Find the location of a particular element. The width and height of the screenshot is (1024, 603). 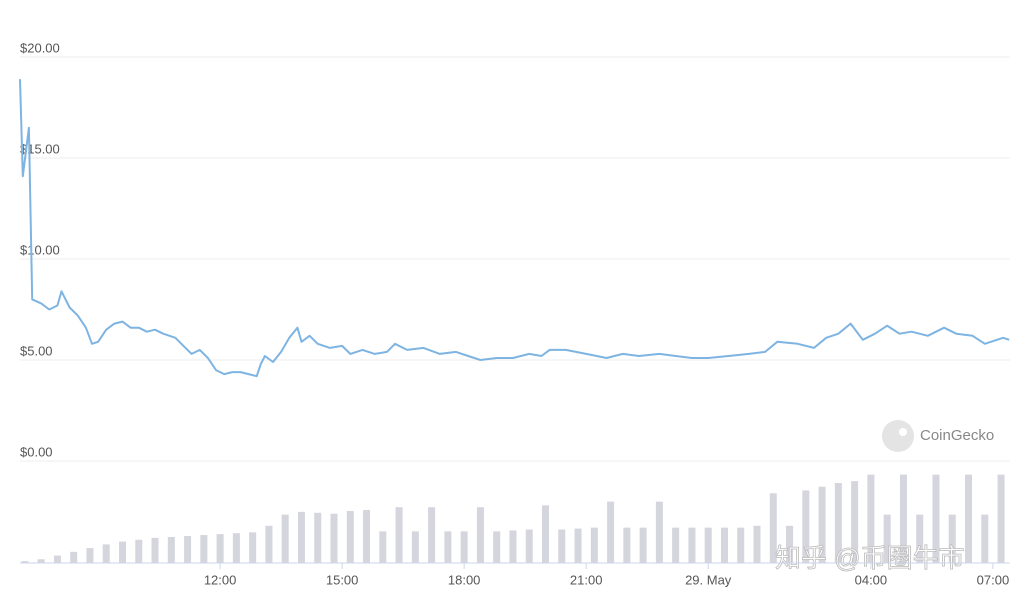

x-tick-label: 15:00 is located at coordinates (342, 579).